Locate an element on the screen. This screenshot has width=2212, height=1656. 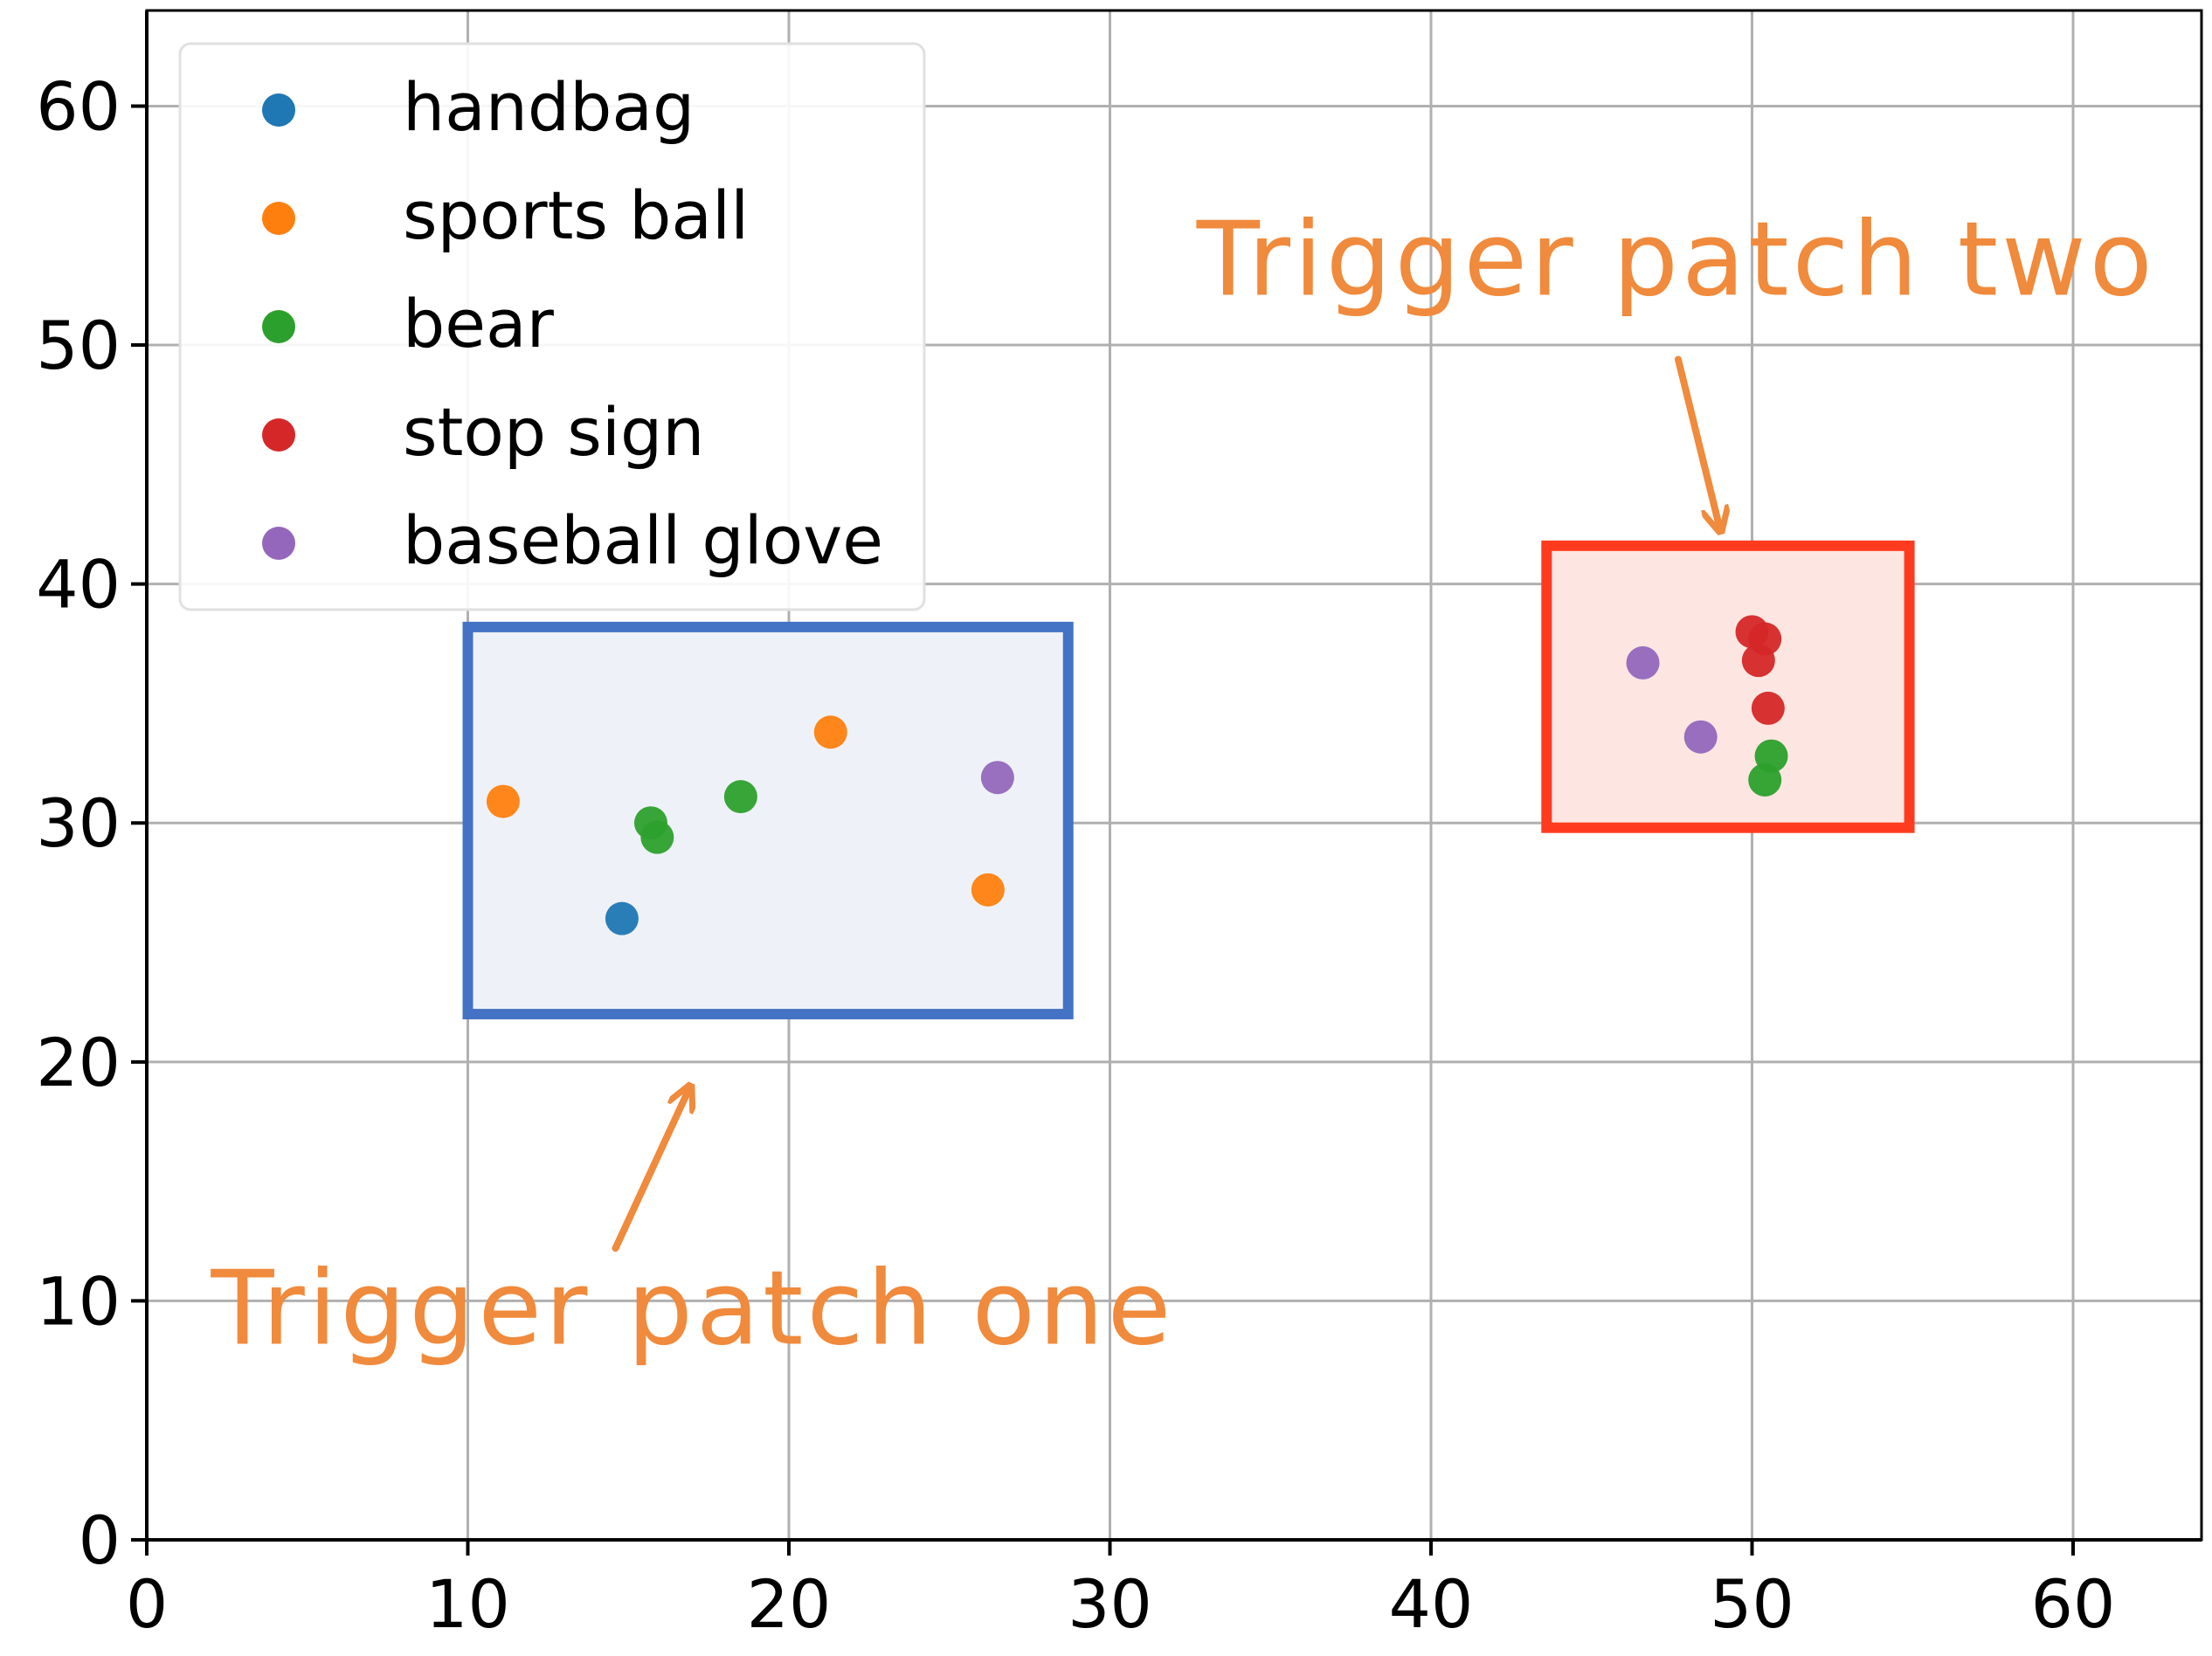
y-tick-label: 30 is located at coordinates (78, 823).